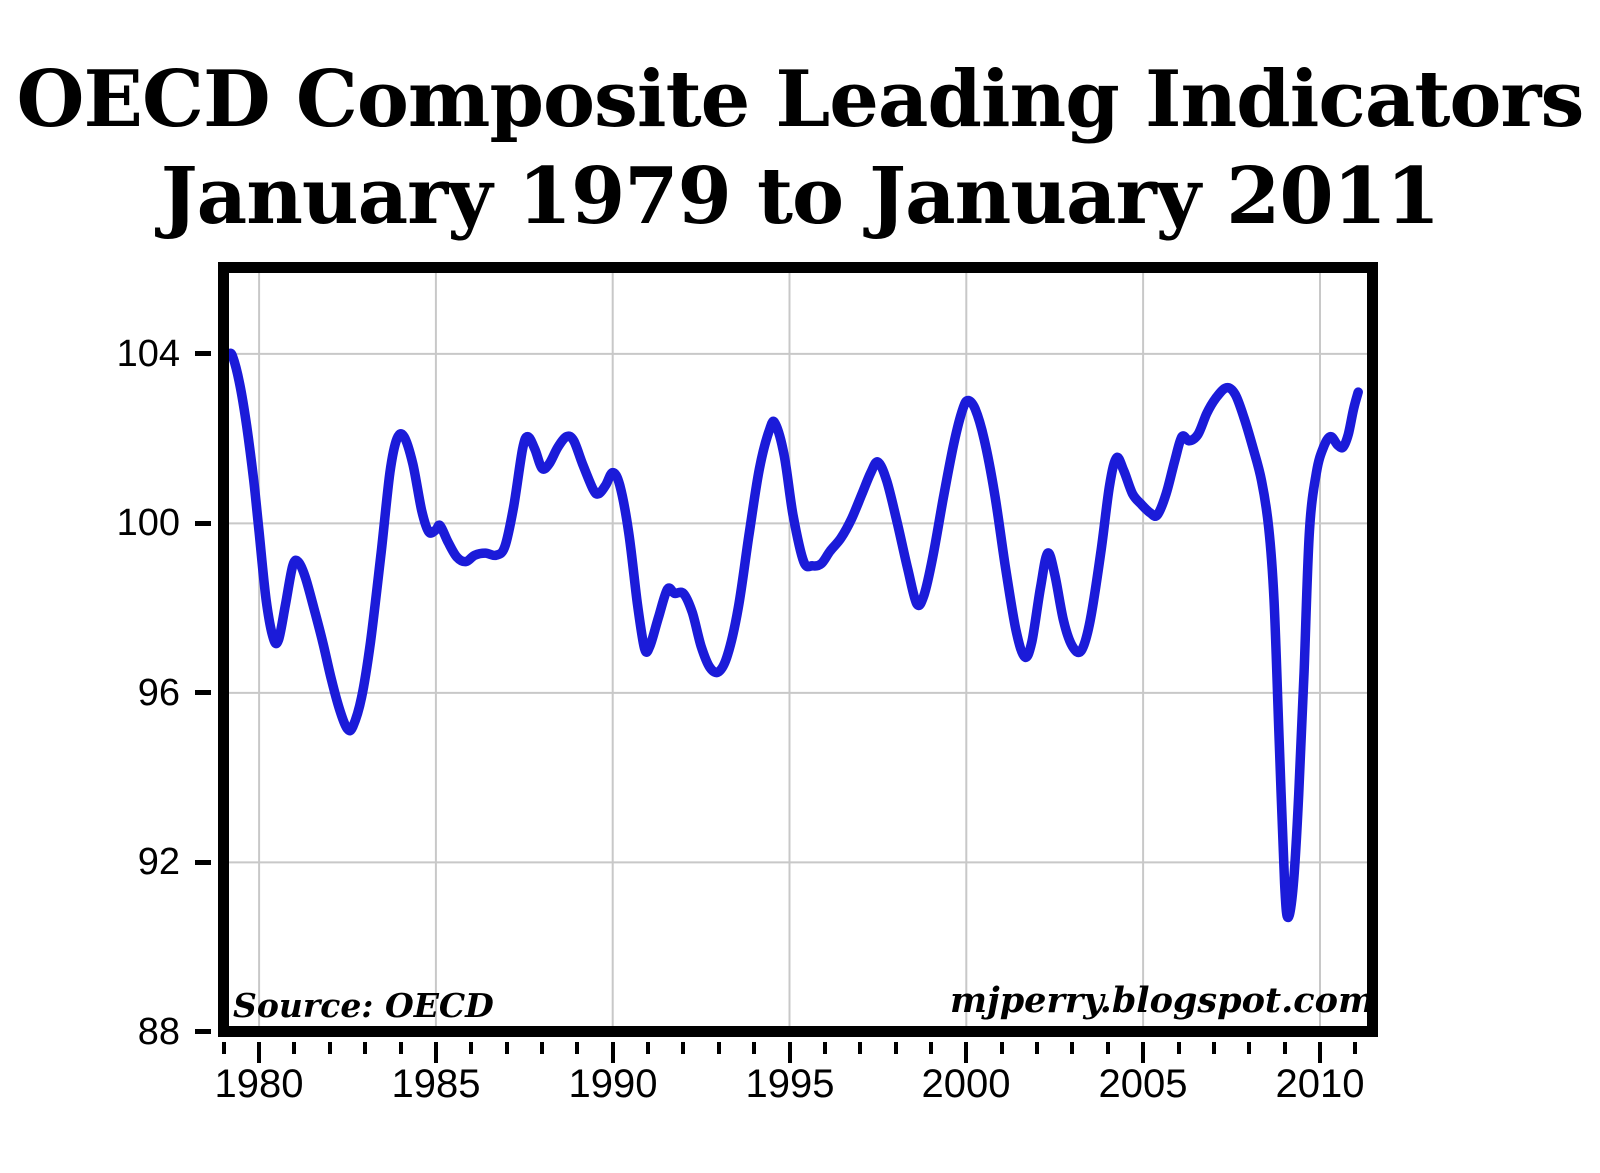  Describe the element at coordinates (613, 1084) in the screenshot. I see `x-tick-label: 1990` at that location.